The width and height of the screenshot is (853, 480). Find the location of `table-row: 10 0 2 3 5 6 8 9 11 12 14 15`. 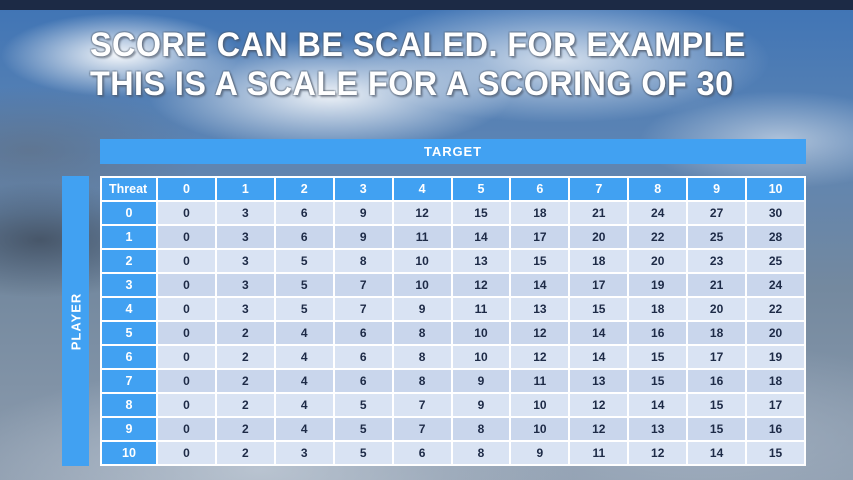

table-row: 10 0 2 3 5 6 8 9 11 12 14 15 is located at coordinates (453, 453).